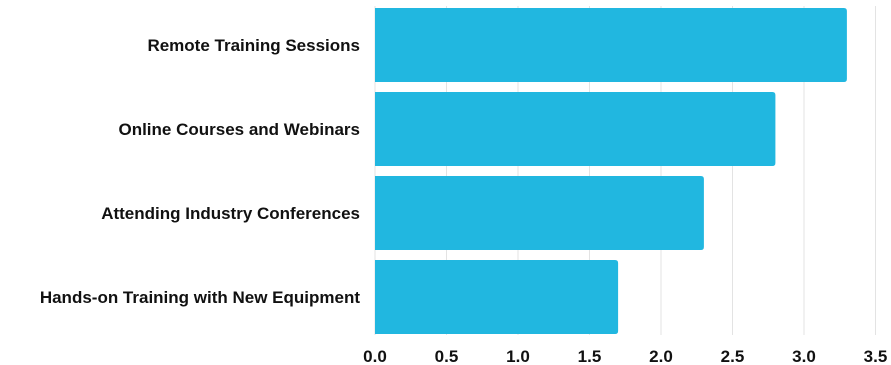 The width and height of the screenshot is (891, 365). What do you see at coordinates (230, 213) in the screenshot?
I see `category-label: Attending Industry Conferences` at bounding box center [230, 213].